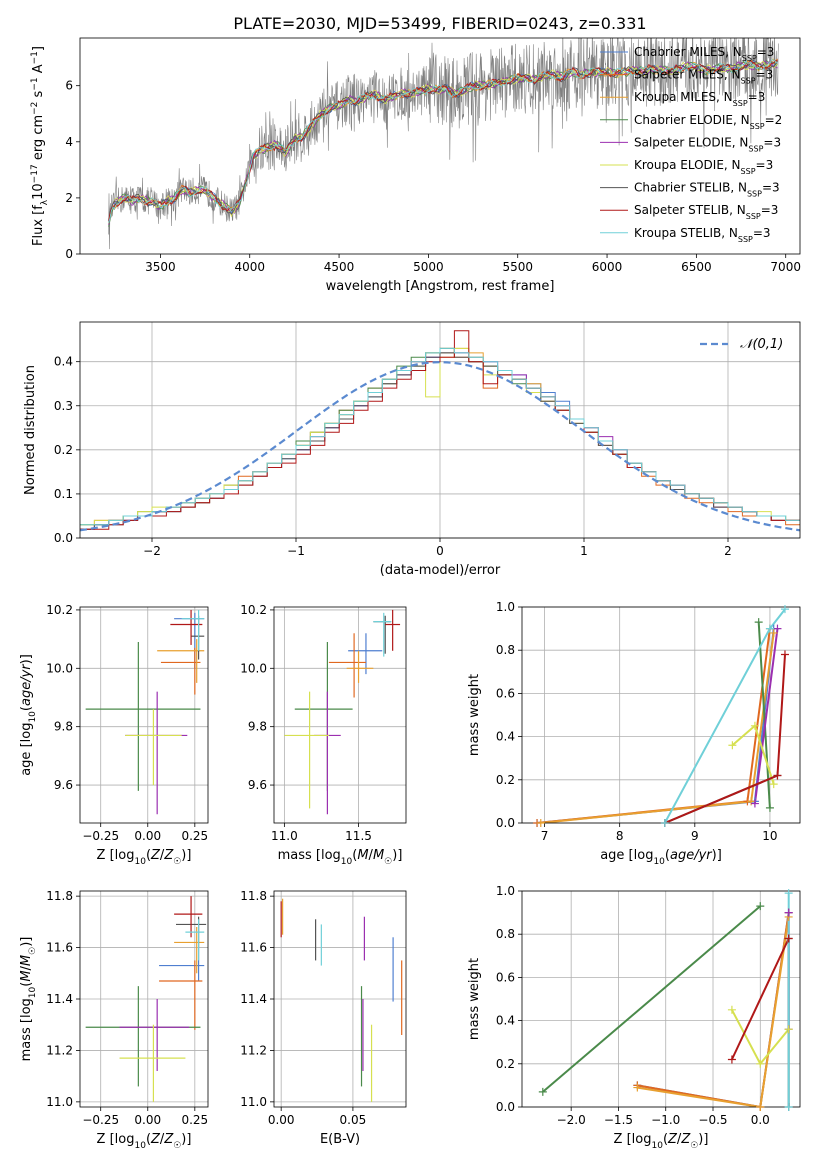  What do you see at coordinates (665, 1120) in the screenshot?
I see `weight_vs_Z-xtick-label: −1.0` at bounding box center [665, 1120].